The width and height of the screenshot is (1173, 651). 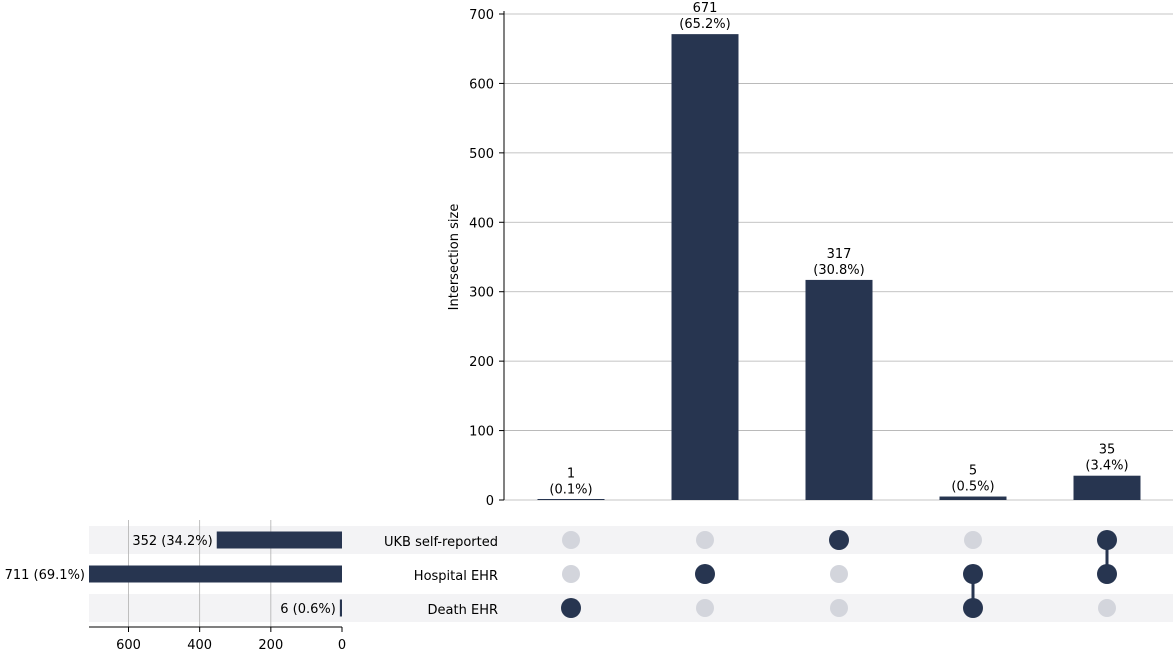 I want to click on y-tick-label: 300, so click(x=481, y=293).